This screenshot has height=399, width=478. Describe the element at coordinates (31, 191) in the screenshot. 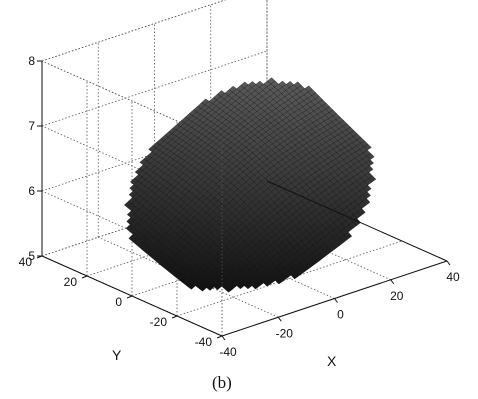

I see `z-tick-label: 6` at that location.